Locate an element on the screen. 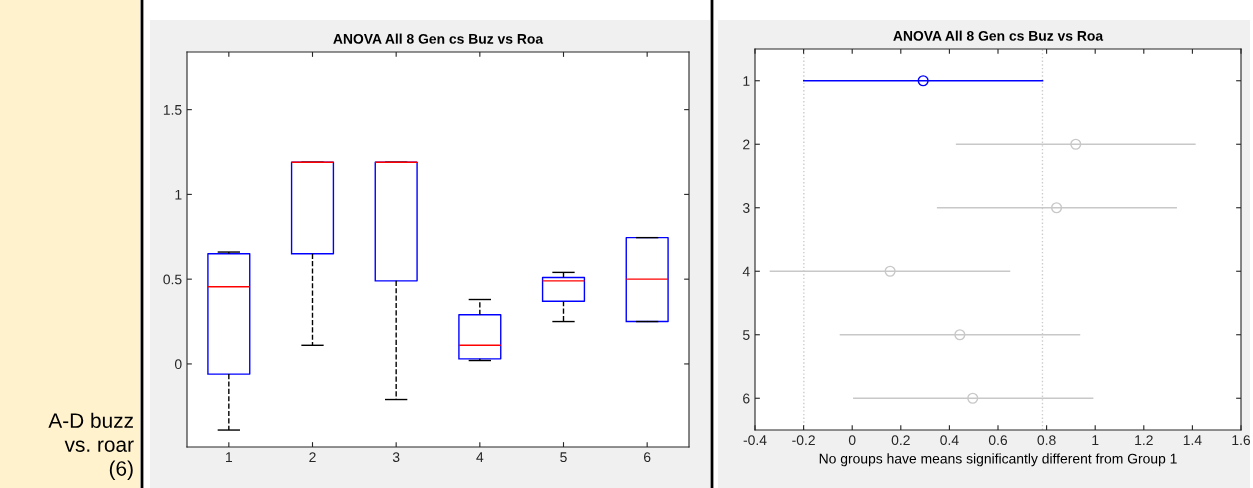  x-tick-label: 1.4 is located at coordinates (1192, 440).